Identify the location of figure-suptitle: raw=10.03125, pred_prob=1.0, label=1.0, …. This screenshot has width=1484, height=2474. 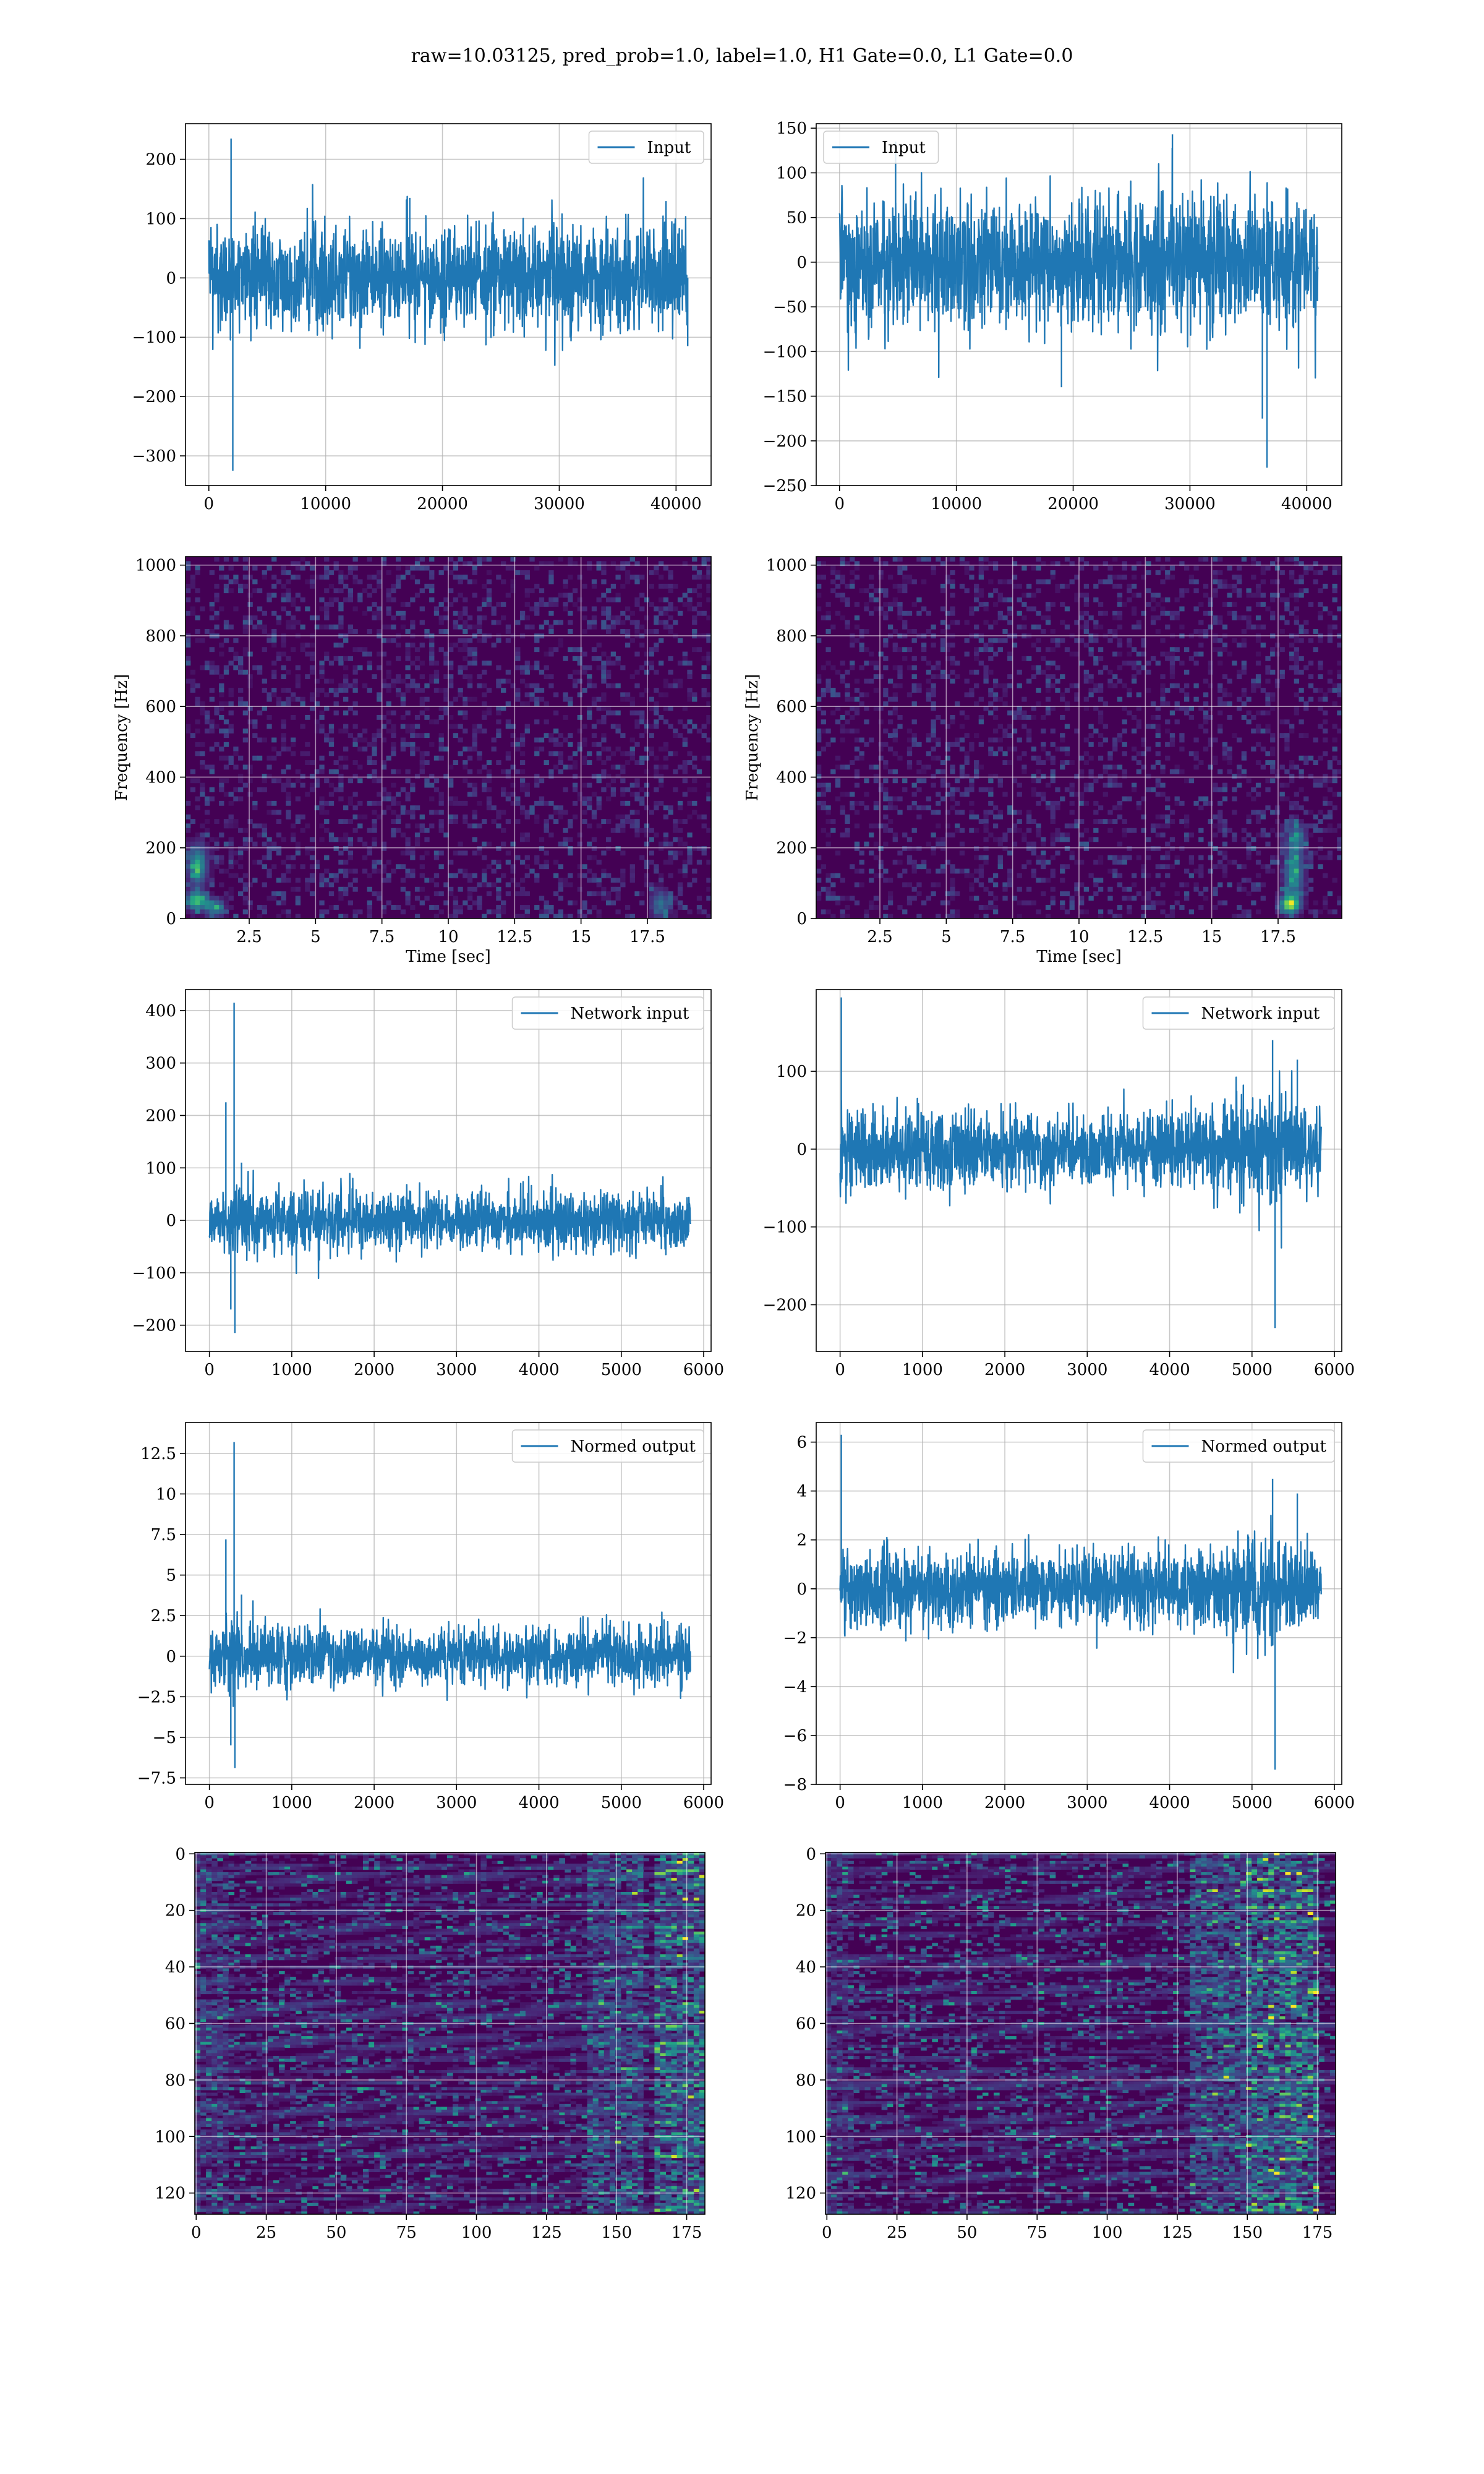
(742, 56).